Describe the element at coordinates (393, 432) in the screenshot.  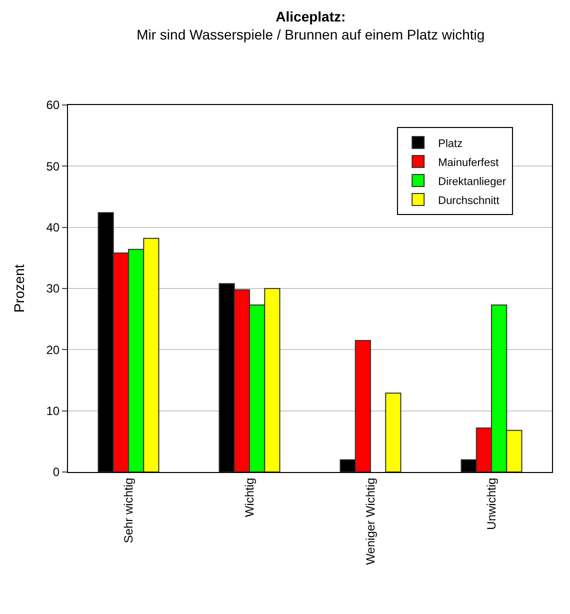
I see `bar` at that location.